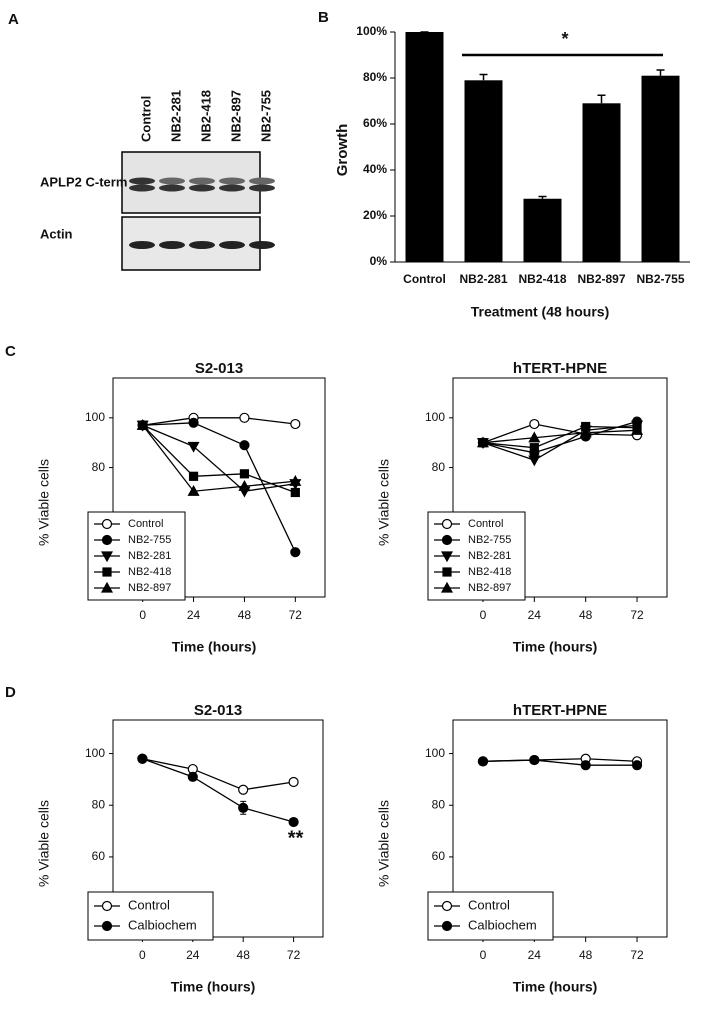 Image resolution: width=708 pixels, height=1013 pixels. What do you see at coordinates (375, 77) in the screenshot?
I see `y-tick-label: 80%` at bounding box center [375, 77].